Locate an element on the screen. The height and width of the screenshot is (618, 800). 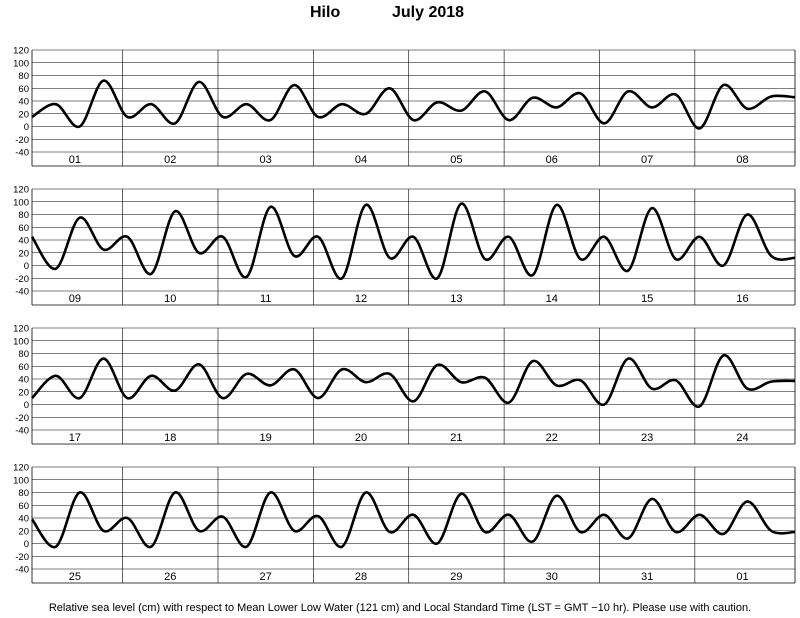
day-label: 23 is located at coordinates (647, 438).